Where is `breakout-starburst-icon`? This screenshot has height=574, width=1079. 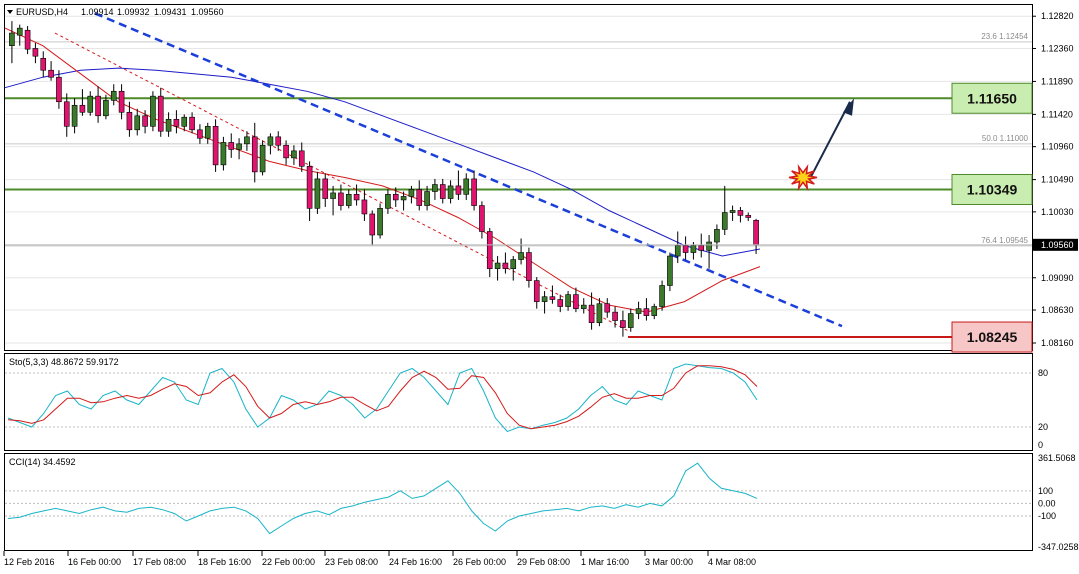 breakout-starburst-icon is located at coordinates (803, 177).